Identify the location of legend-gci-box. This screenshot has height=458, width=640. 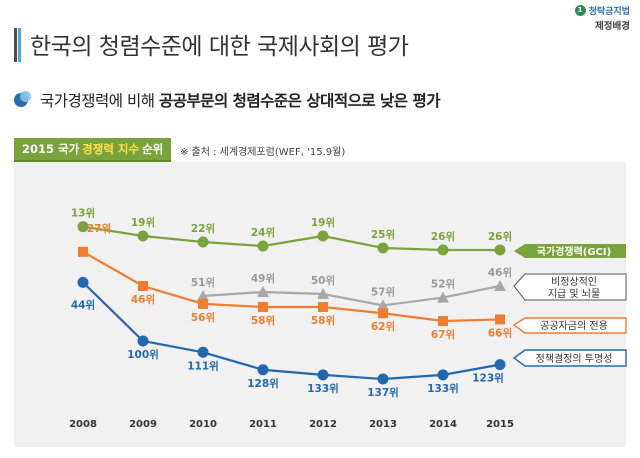
(570, 251).